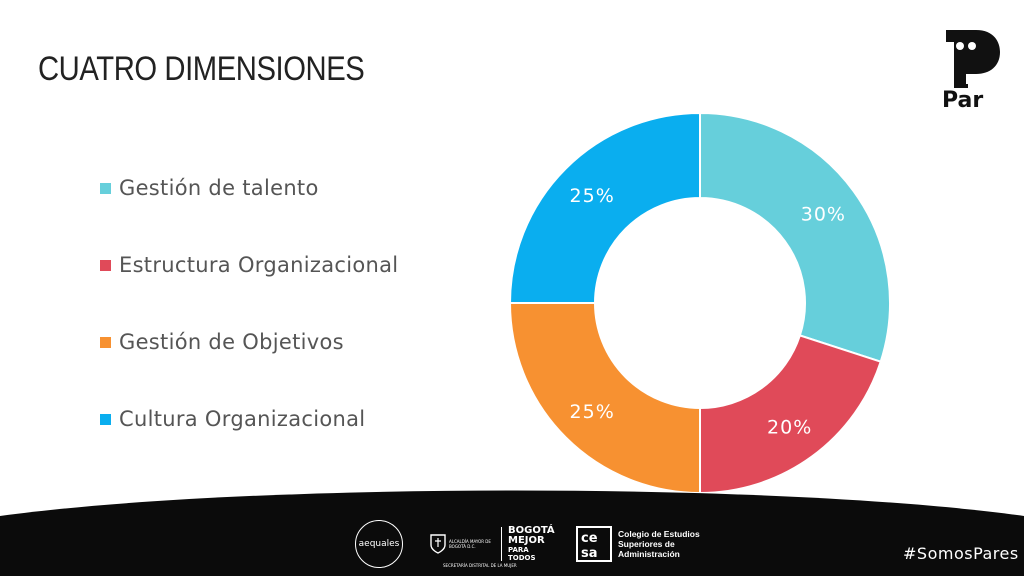 The height and width of the screenshot is (576, 1024). What do you see at coordinates (219, 188) in the screenshot?
I see `legend-label: Gestión de talento` at bounding box center [219, 188].